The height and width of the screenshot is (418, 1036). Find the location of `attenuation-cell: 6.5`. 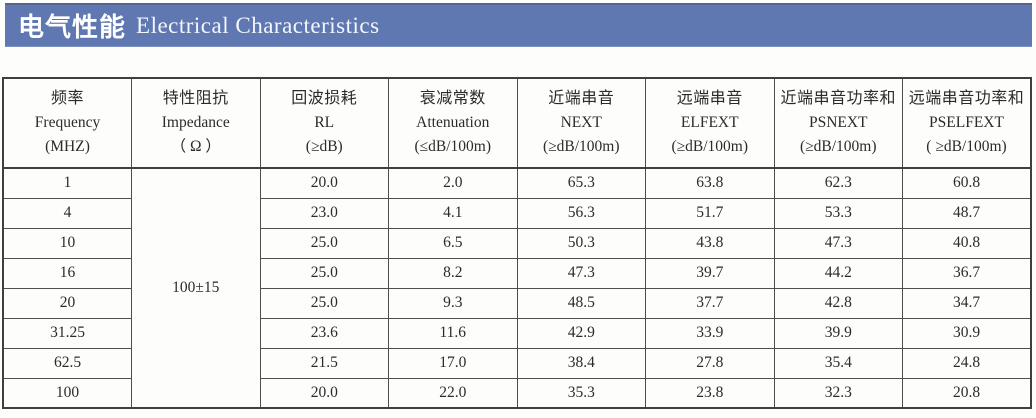

attenuation-cell: 6.5 is located at coordinates (453, 243).